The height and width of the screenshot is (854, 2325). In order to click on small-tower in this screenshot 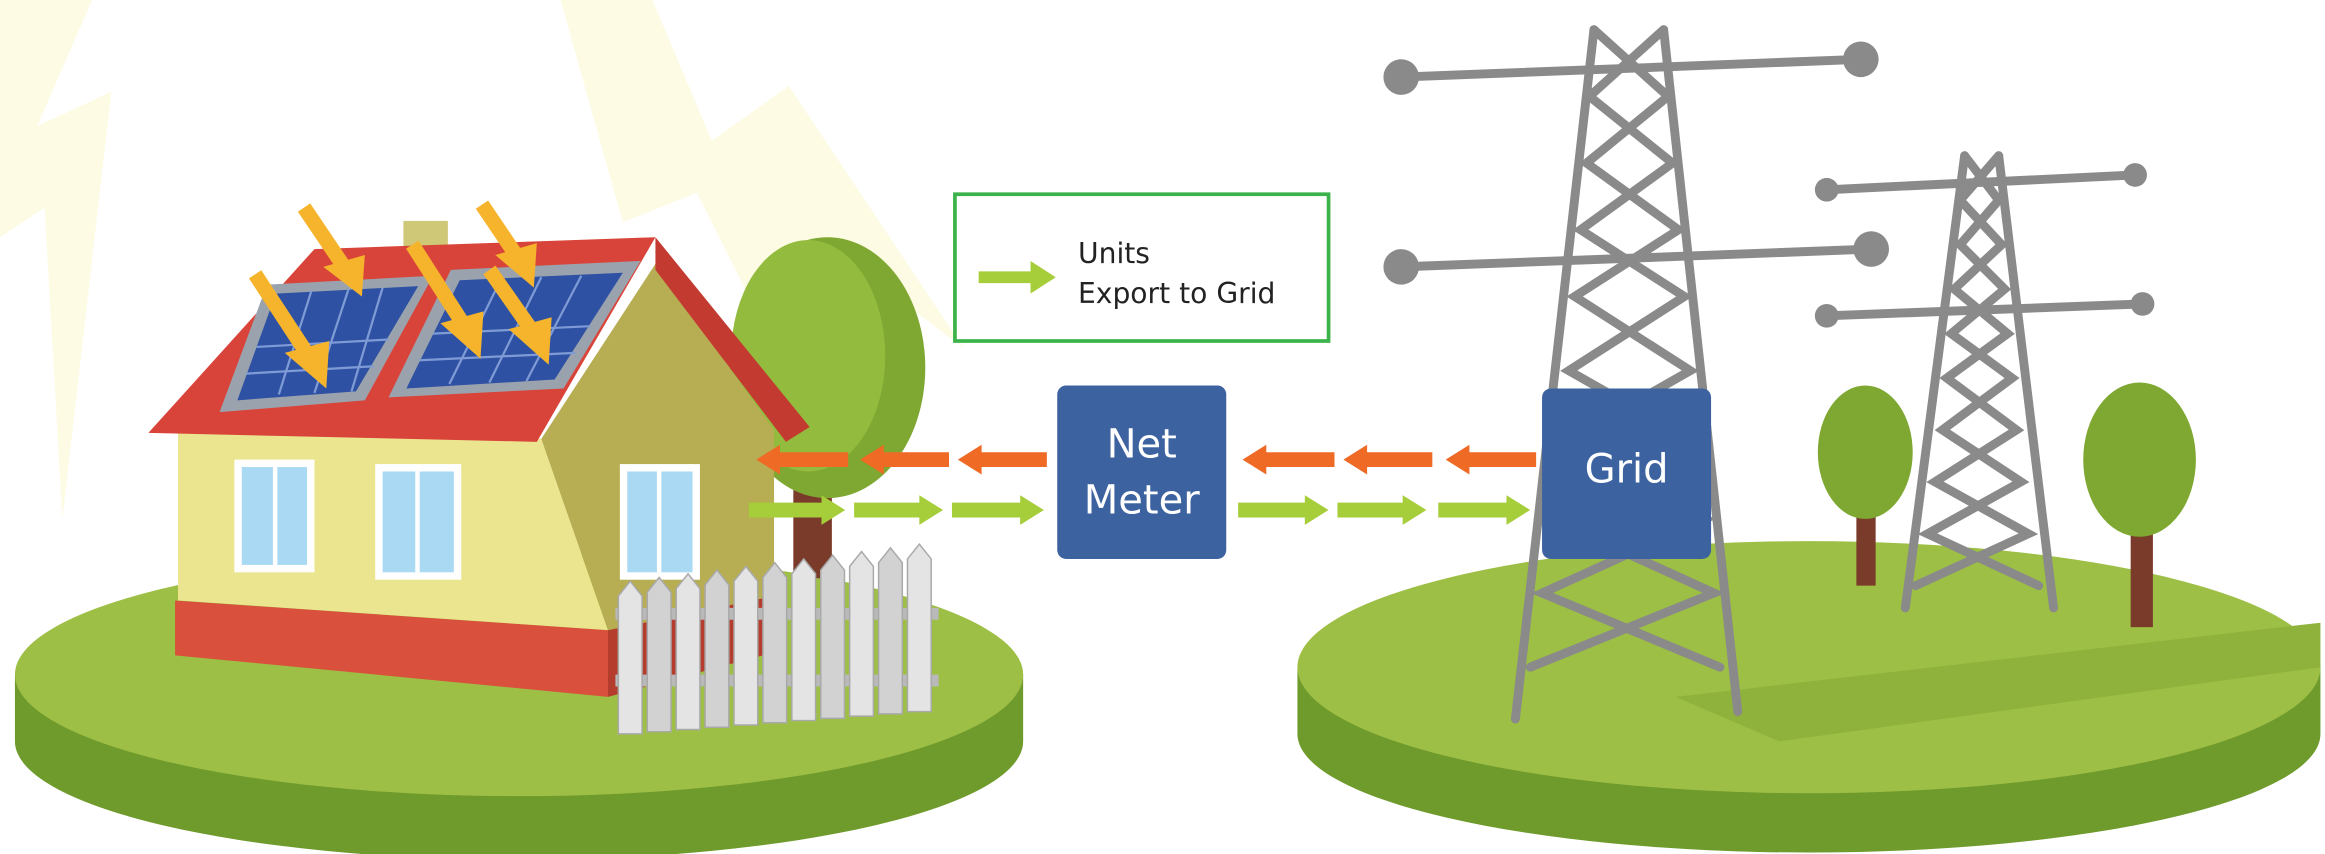, I will do `click(1984, 382)`.